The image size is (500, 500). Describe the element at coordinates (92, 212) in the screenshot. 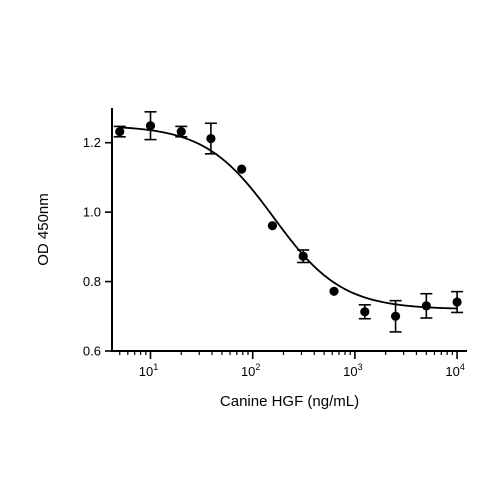

I see `y-tick-label: 1.0` at that location.